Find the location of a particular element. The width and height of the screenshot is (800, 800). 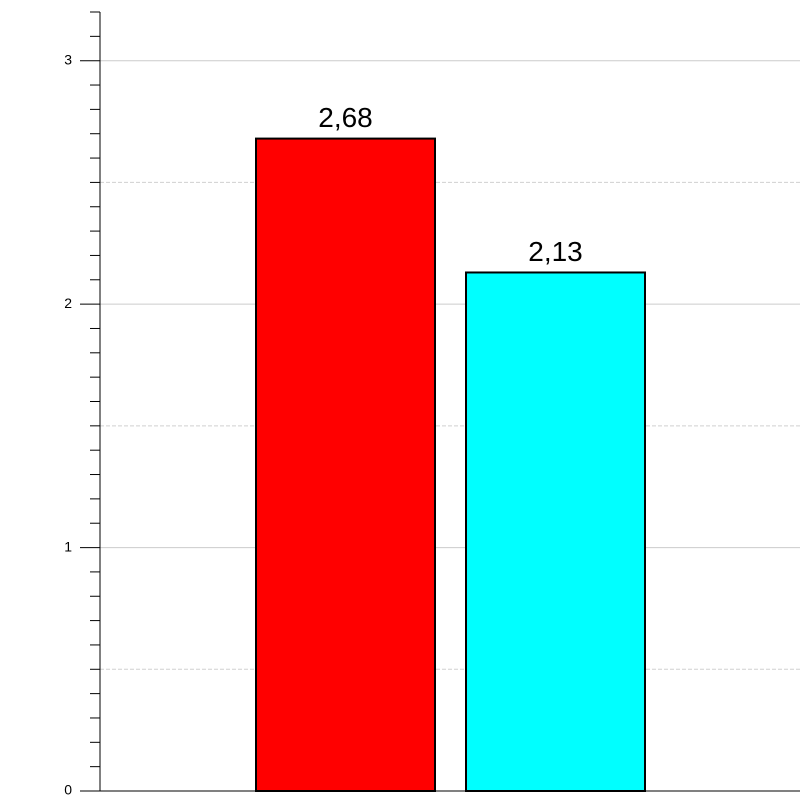

bar is located at coordinates (555, 531).